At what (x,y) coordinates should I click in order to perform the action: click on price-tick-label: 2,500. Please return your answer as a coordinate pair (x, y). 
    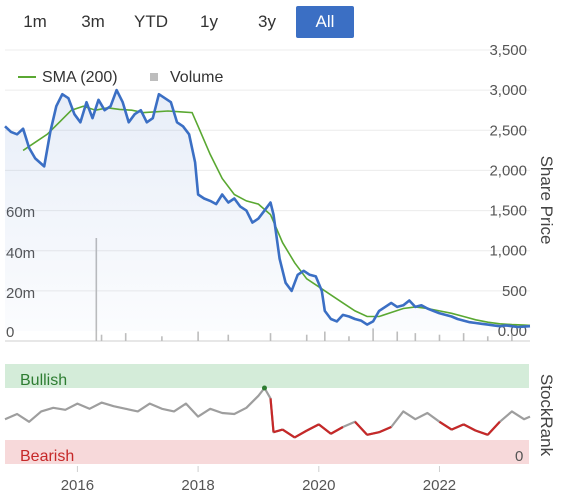
    Looking at the image, I should click on (508, 130).